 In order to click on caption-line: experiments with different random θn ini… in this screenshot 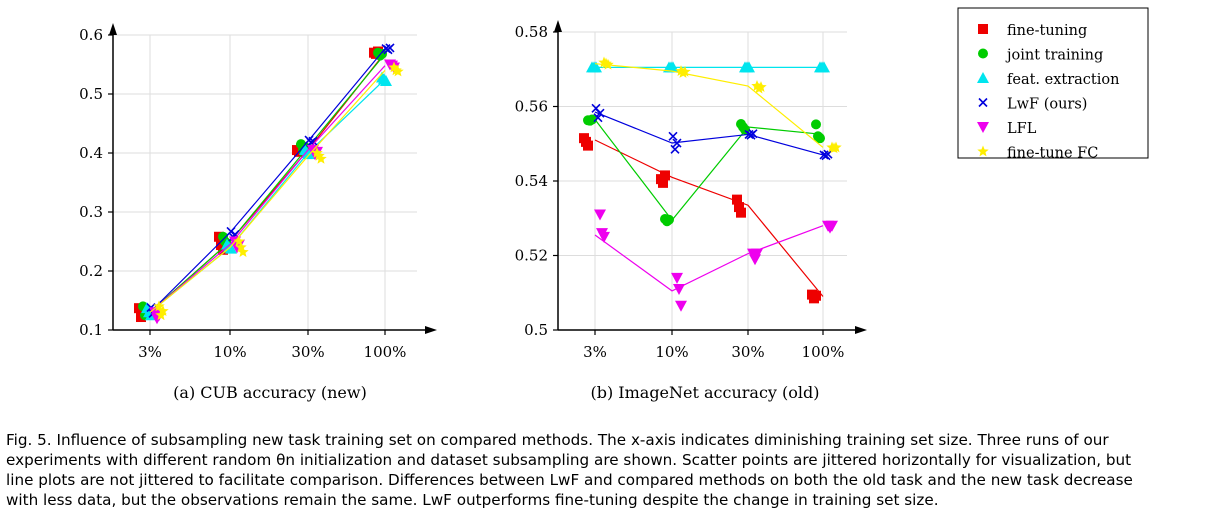, I will do `click(569, 460)`.